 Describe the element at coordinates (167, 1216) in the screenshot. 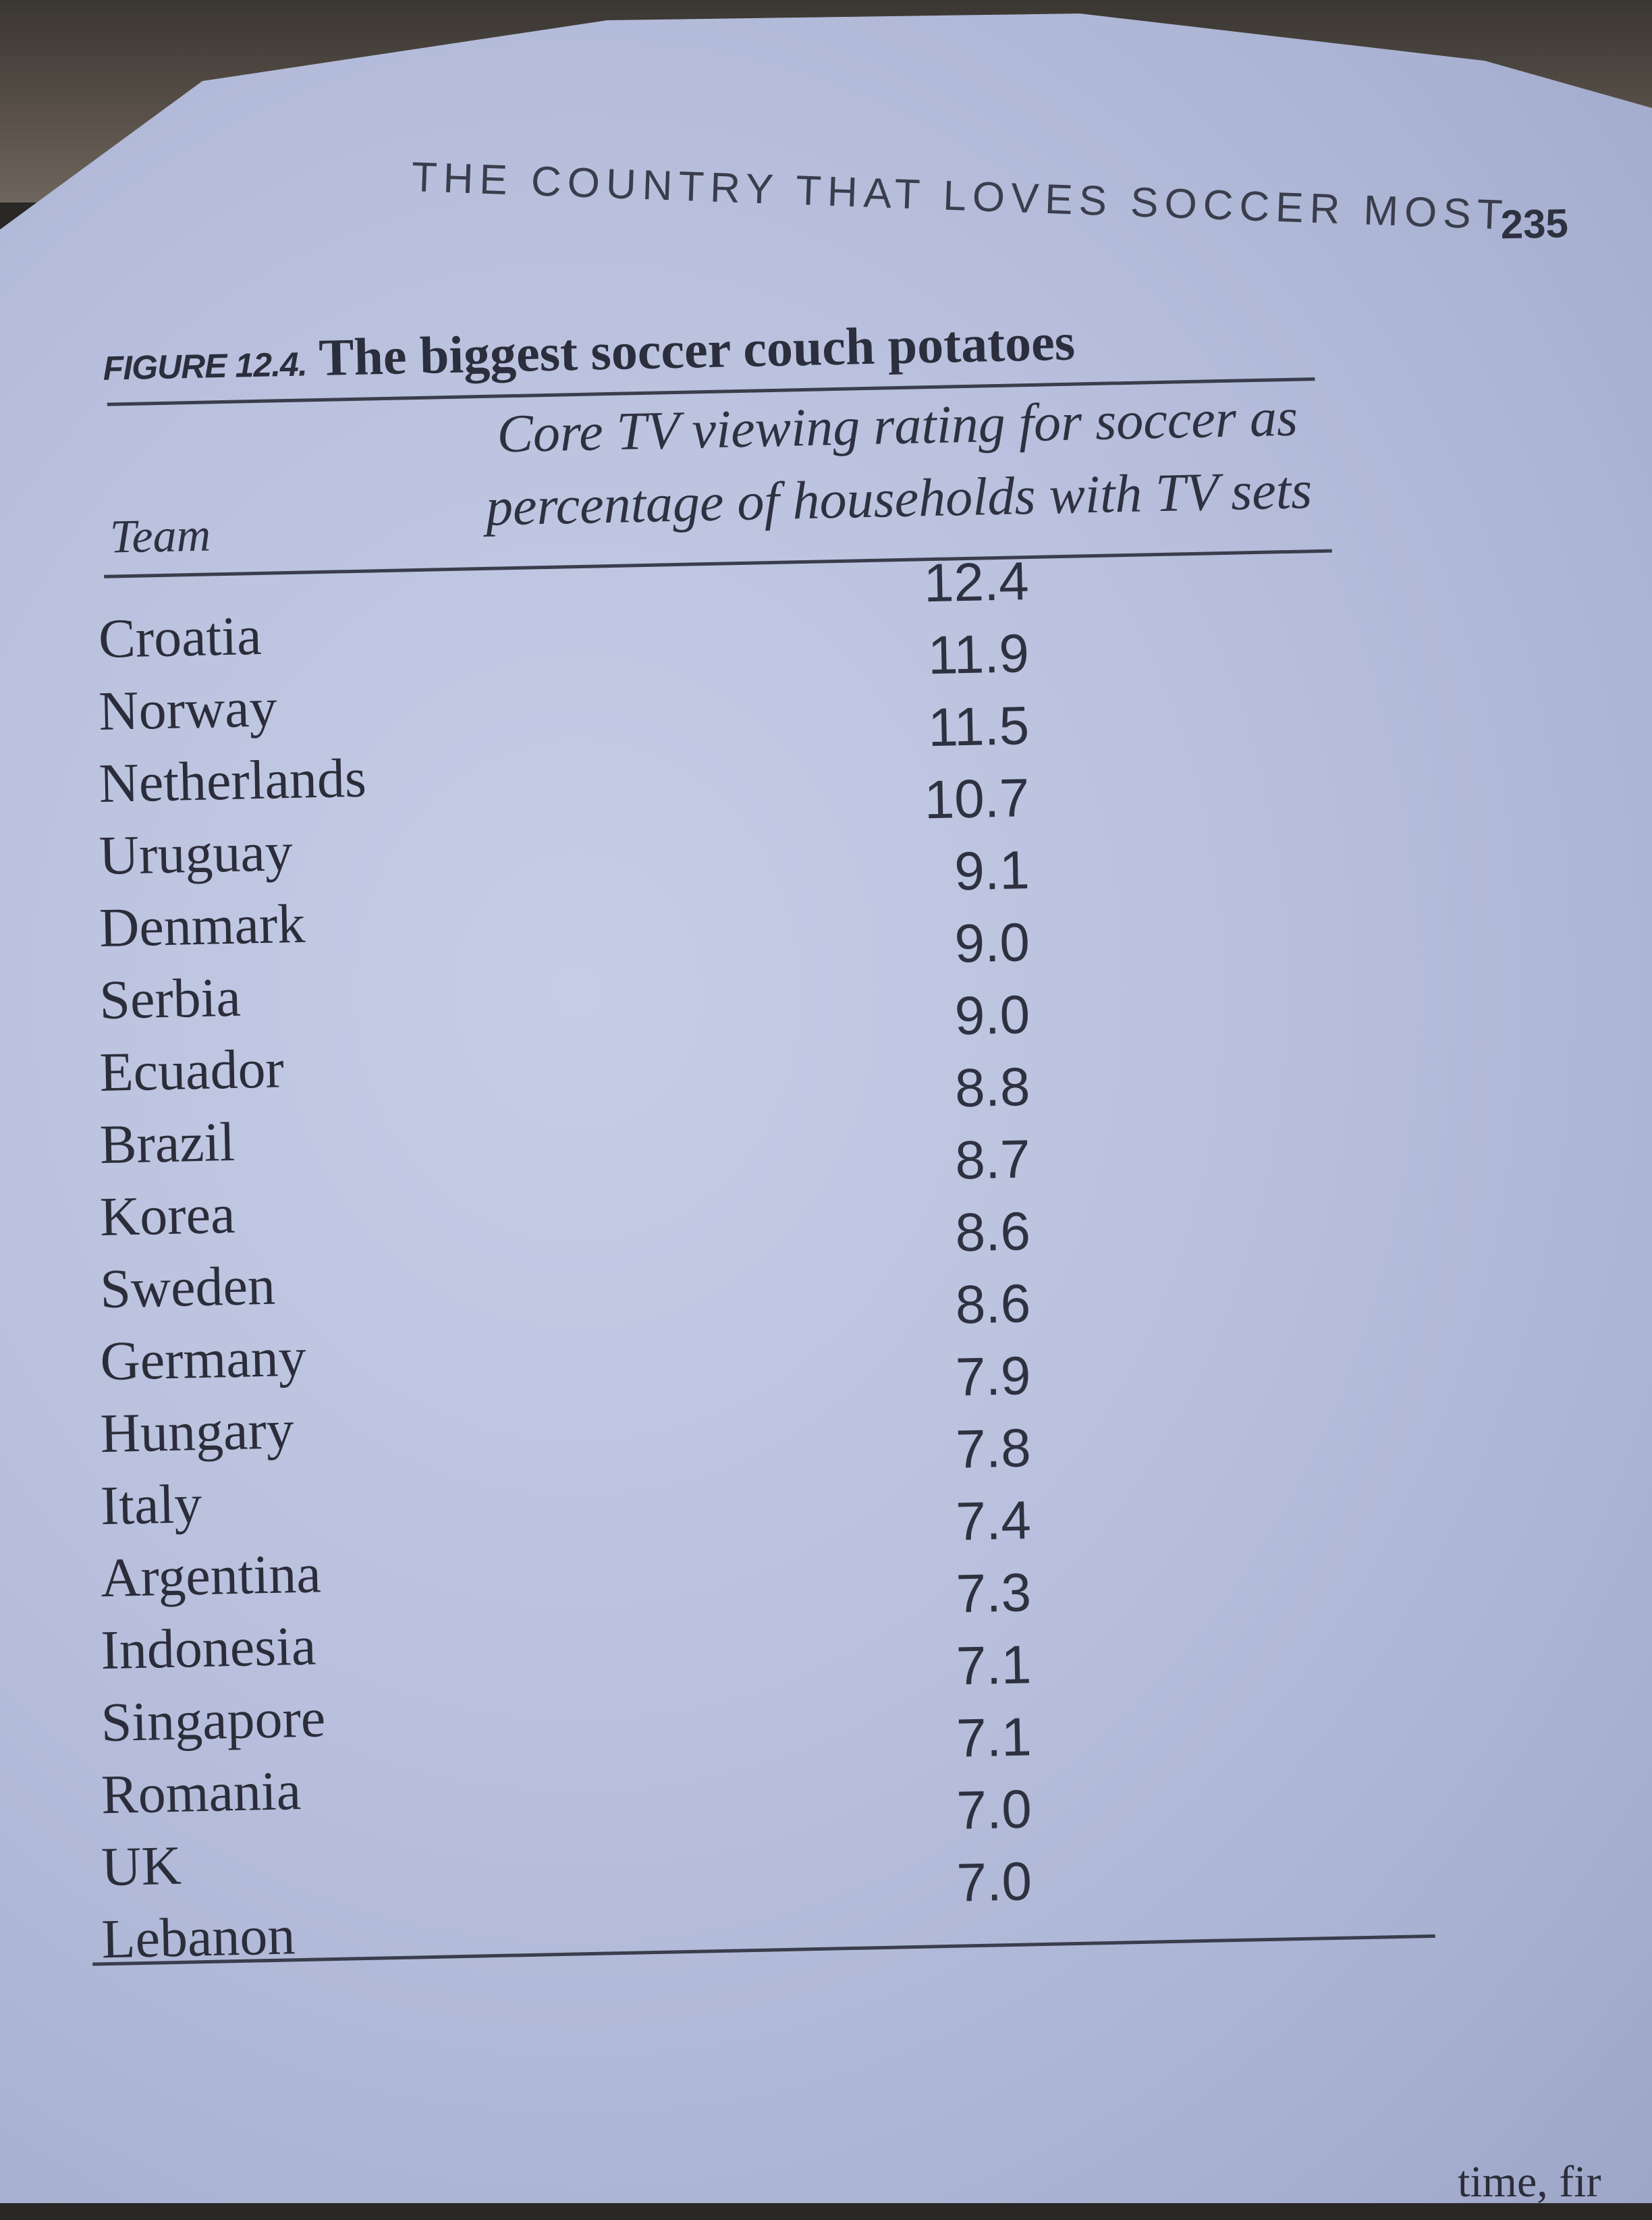

I see `team-name: Korea` at that location.